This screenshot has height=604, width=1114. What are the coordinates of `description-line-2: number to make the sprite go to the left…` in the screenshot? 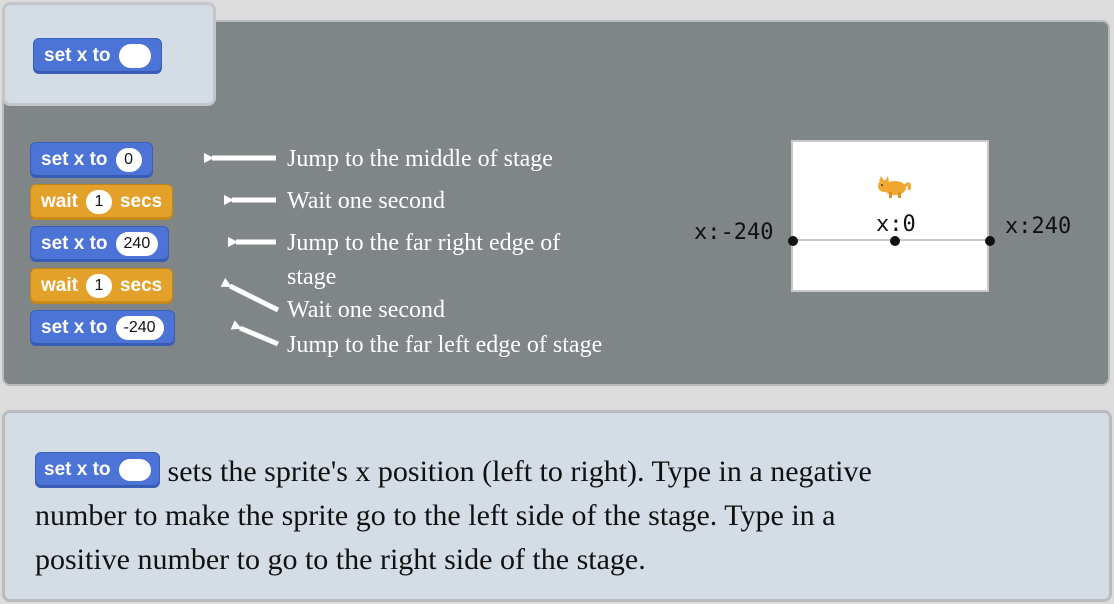 It's located at (435, 515).